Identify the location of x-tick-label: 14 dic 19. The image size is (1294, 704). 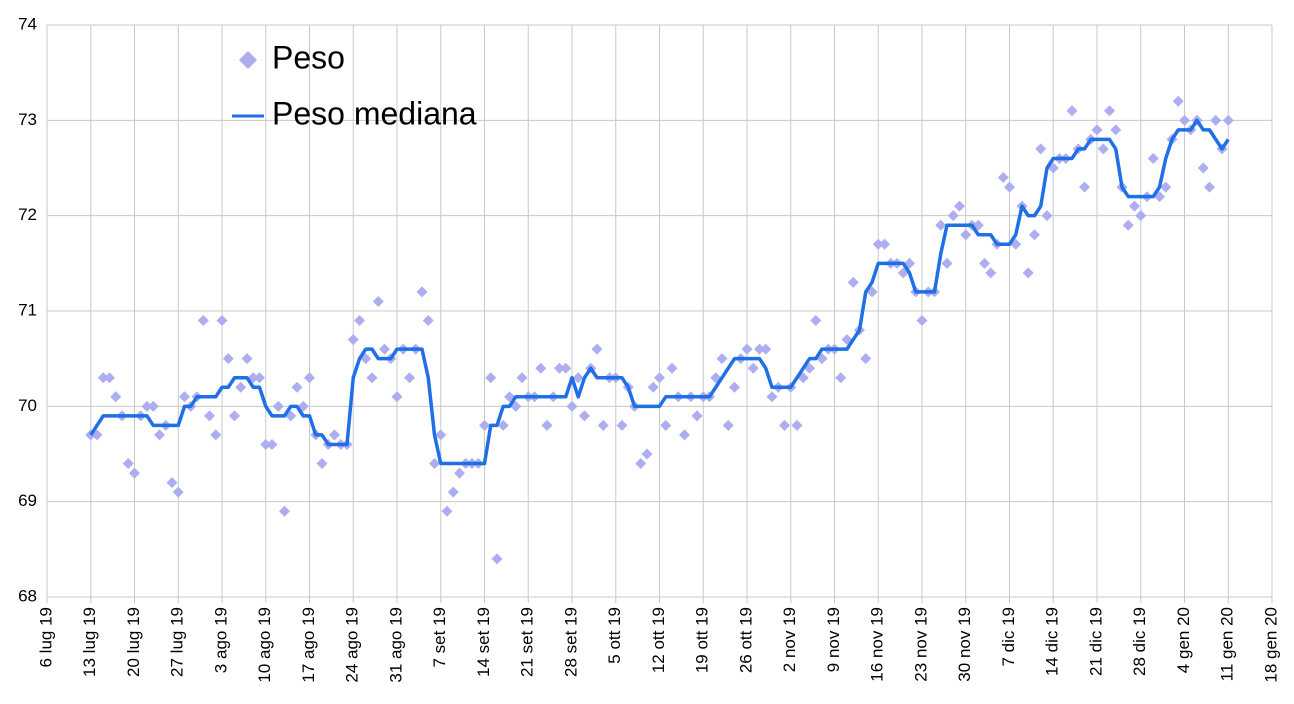
(1052, 641).